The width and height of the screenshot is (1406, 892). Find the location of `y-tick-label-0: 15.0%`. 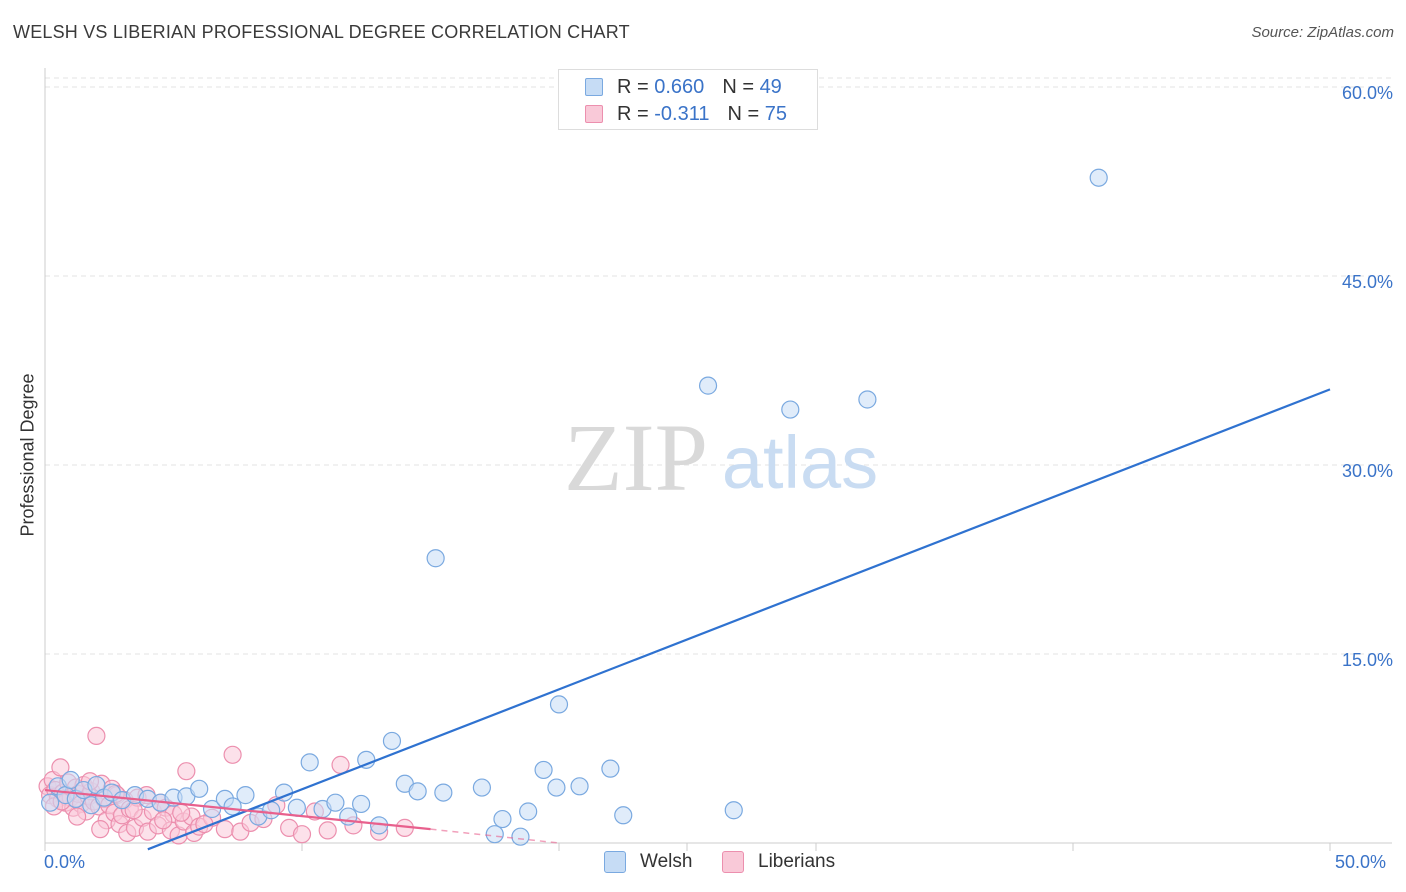

y-tick-label-0: 15.0% is located at coordinates (1367, 660).